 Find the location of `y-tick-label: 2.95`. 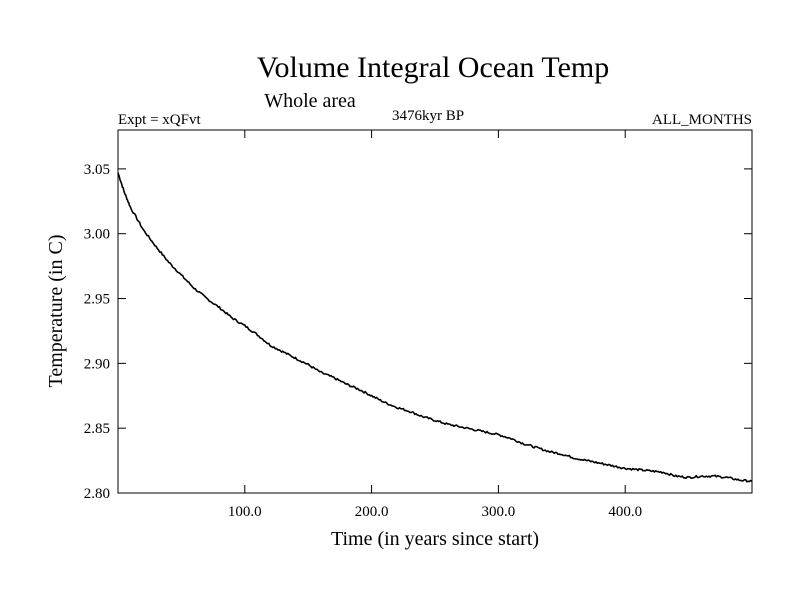

y-tick-label: 2.95 is located at coordinates (97, 300).